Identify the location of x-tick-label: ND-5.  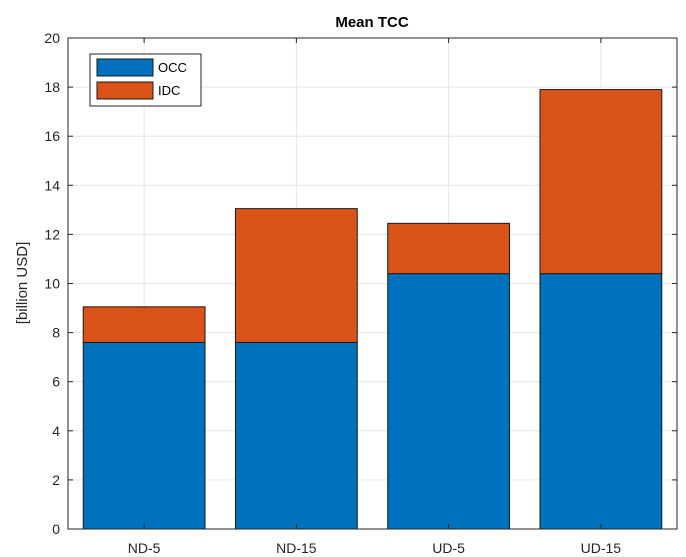
(144, 548).